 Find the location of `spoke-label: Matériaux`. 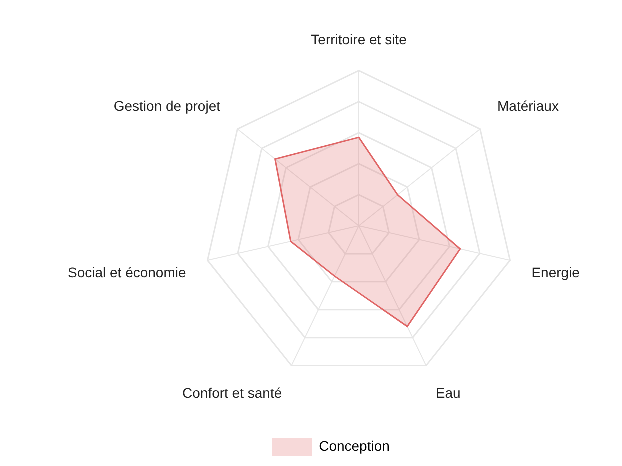

spoke-label: Matériaux is located at coordinates (528, 106).